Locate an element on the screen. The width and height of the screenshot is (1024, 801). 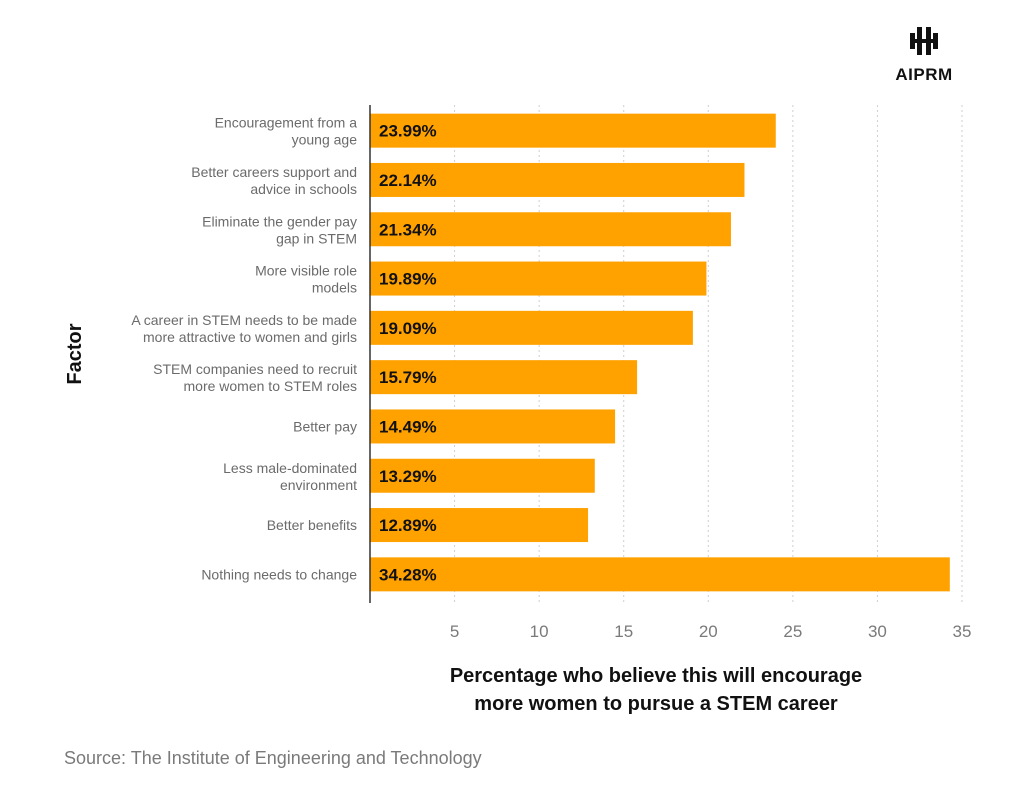
x-tick-labels: 5 10 15 20 25 30 35 is located at coordinates (711, 631).